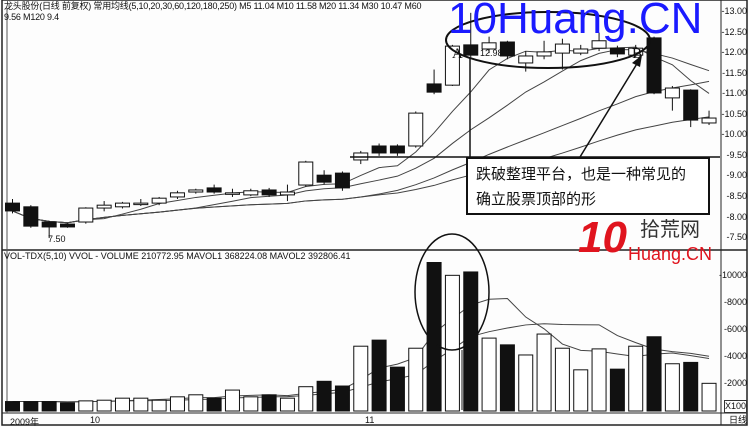 This screenshot has height=427, width=749. Describe the element at coordinates (25, 422) in the screenshot. I see `date-label: 2009年` at that location.